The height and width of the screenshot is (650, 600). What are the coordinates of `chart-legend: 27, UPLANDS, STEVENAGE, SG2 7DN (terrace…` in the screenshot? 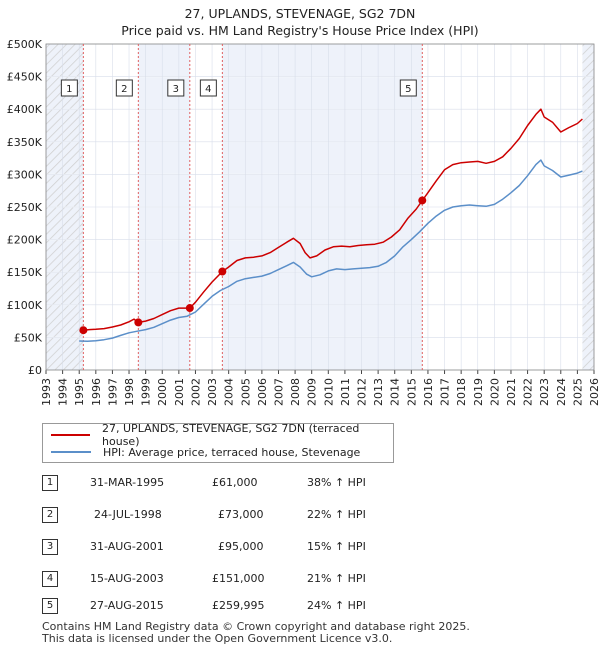 It's located at (218, 442).